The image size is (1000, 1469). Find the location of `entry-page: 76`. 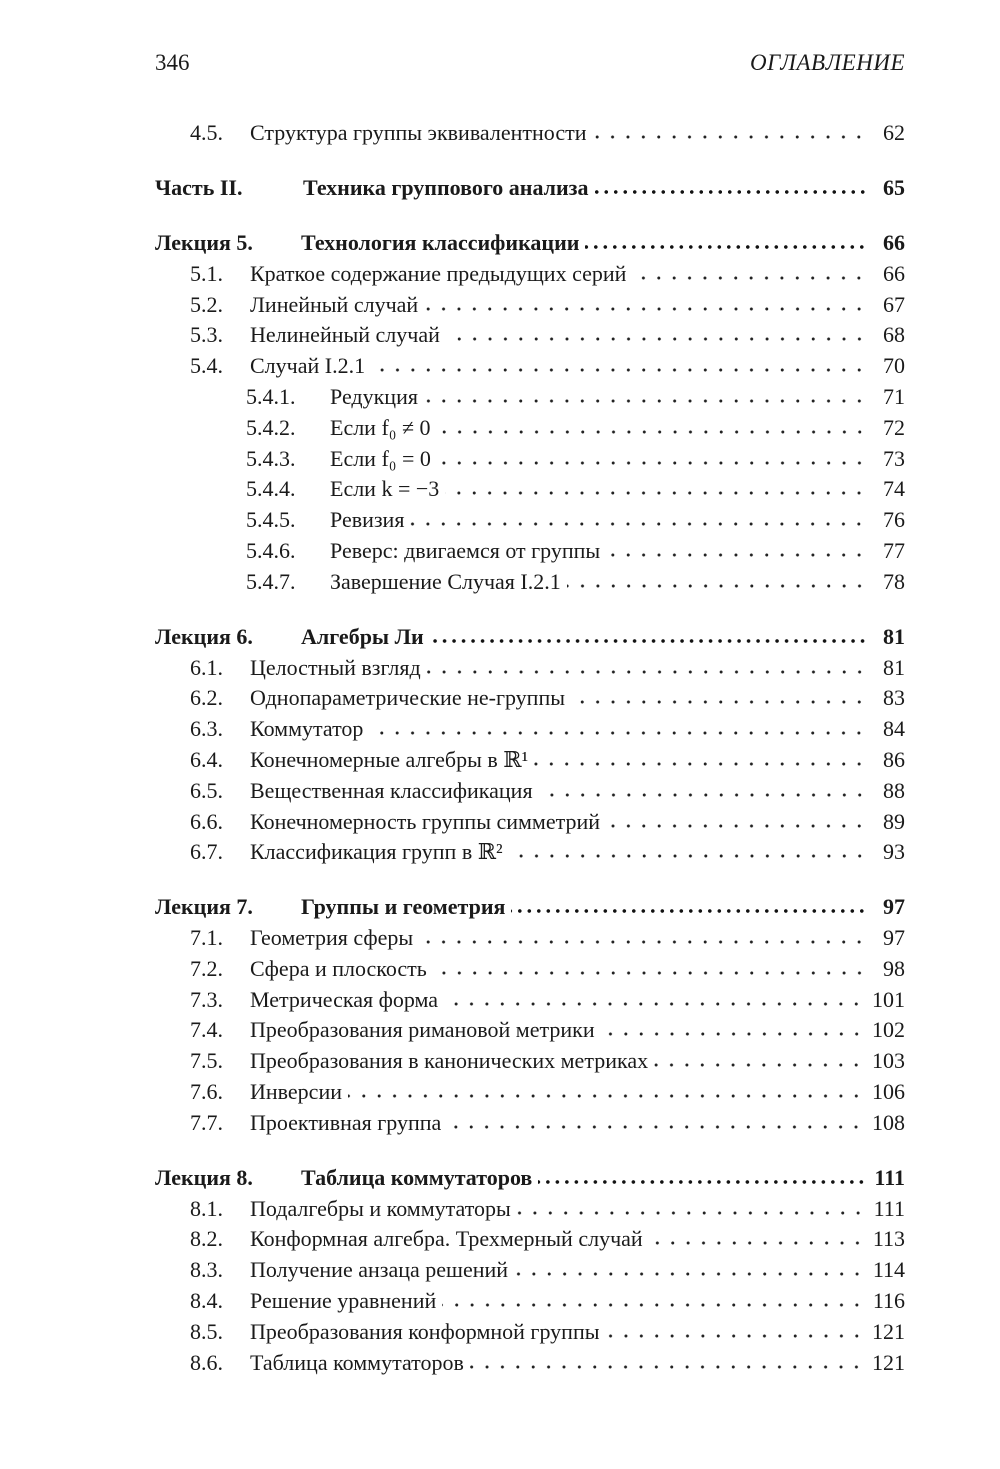

entry-page: 76 is located at coordinates (894, 520).